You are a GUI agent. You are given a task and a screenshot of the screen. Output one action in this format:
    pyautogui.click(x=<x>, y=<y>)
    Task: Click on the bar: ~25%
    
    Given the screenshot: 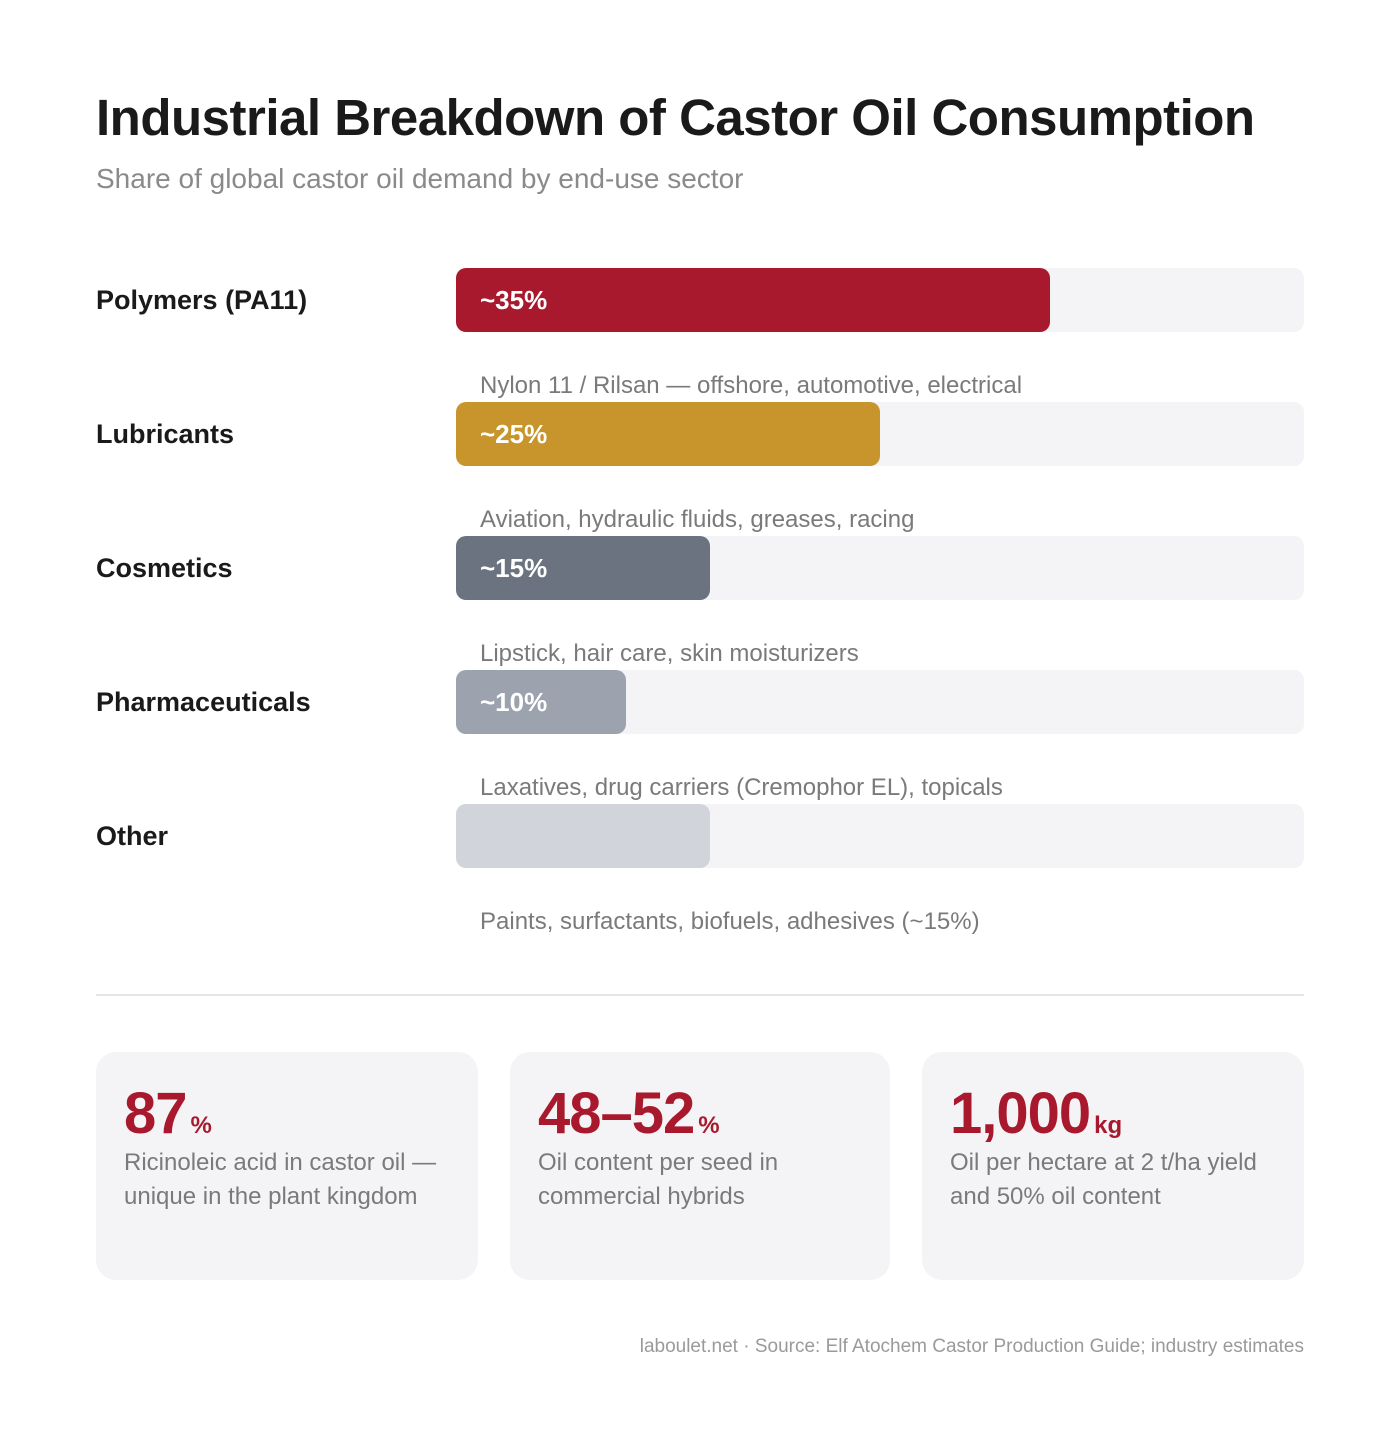 What is the action you would take?
    pyautogui.click(x=668, y=434)
    